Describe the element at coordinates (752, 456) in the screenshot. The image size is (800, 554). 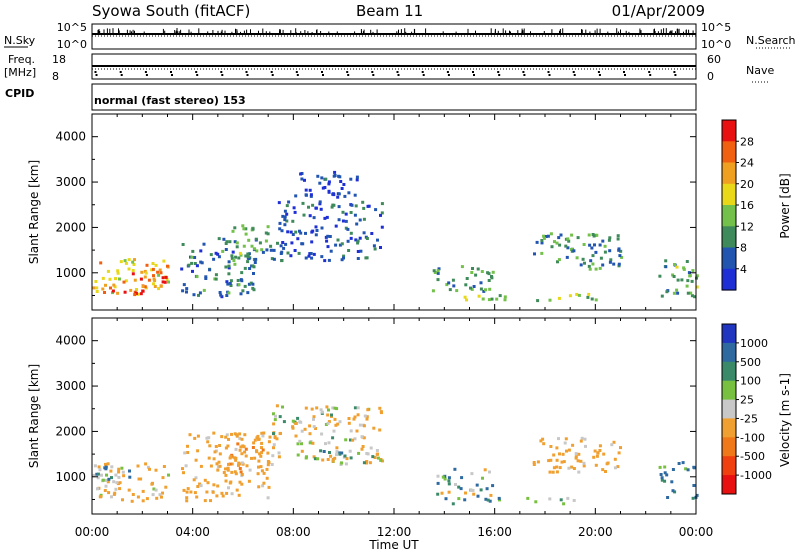
I see `vel-colorbar-label: -500` at that location.